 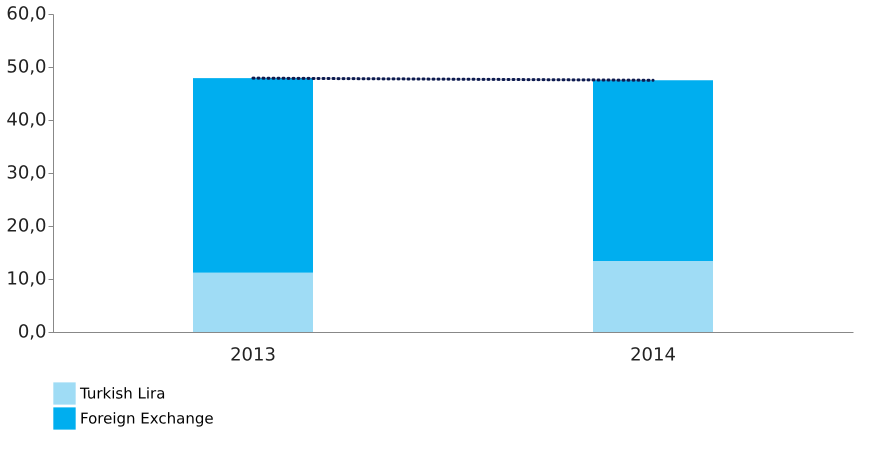 What do you see at coordinates (26, 226) in the screenshot?
I see `y-tick-label: 20,0` at bounding box center [26, 226].